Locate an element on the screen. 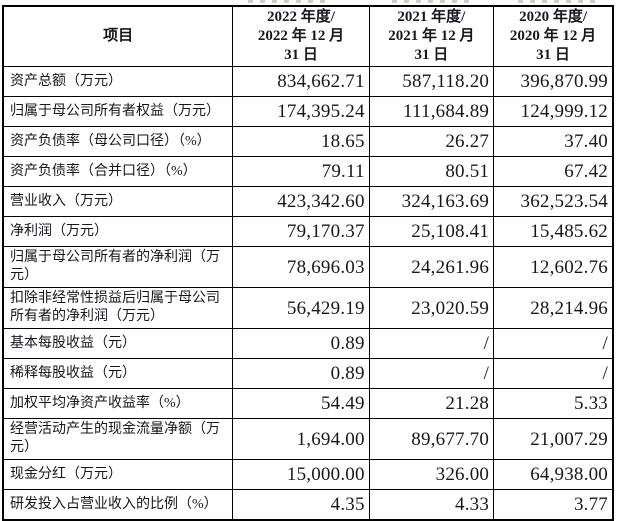 The width and height of the screenshot is (618, 521). row-value: 3.77 is located at coordinates (553, 505).